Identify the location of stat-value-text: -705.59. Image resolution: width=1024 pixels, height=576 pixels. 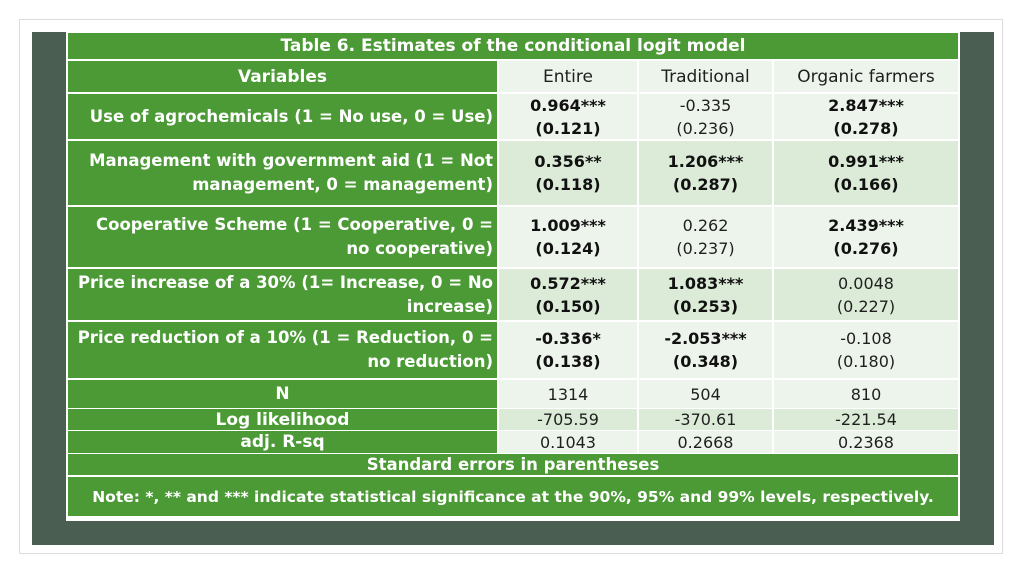
(568, 419).